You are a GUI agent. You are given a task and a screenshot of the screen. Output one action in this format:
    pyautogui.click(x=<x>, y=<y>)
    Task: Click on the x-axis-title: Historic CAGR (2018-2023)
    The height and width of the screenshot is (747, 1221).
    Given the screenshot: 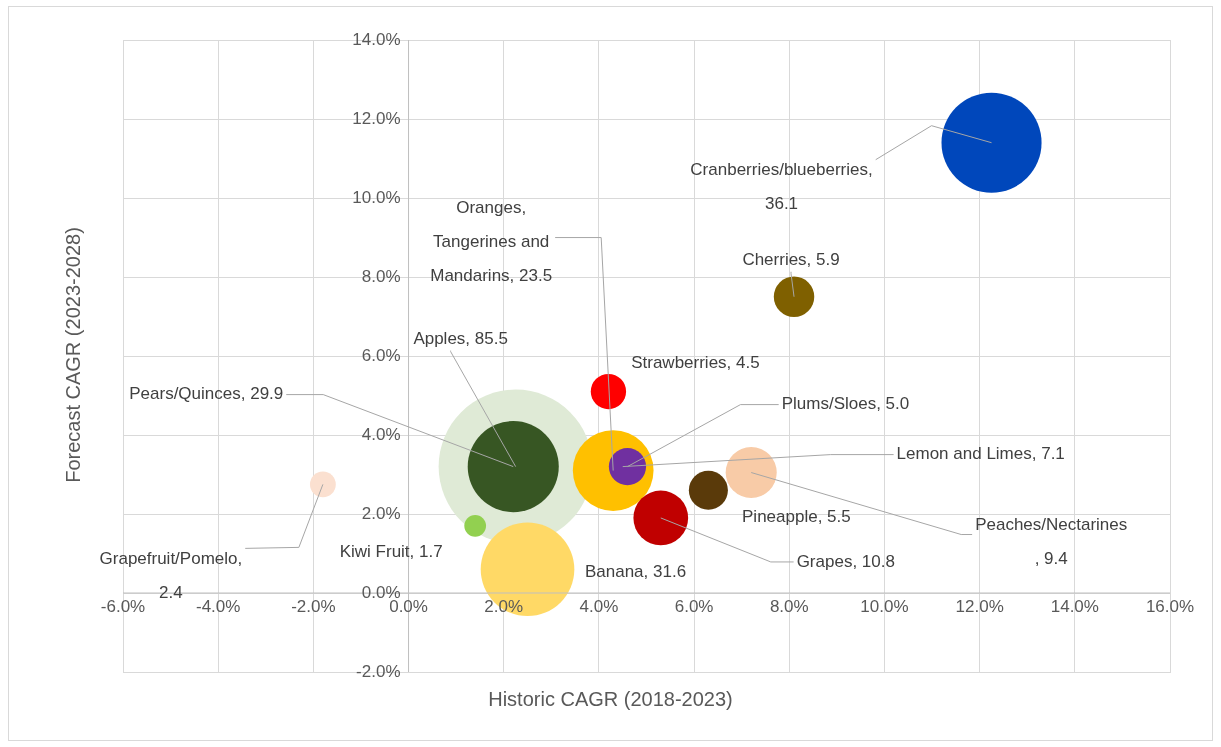 What is the action you would take?
    pyautogui.click(x=610, y=699)
    